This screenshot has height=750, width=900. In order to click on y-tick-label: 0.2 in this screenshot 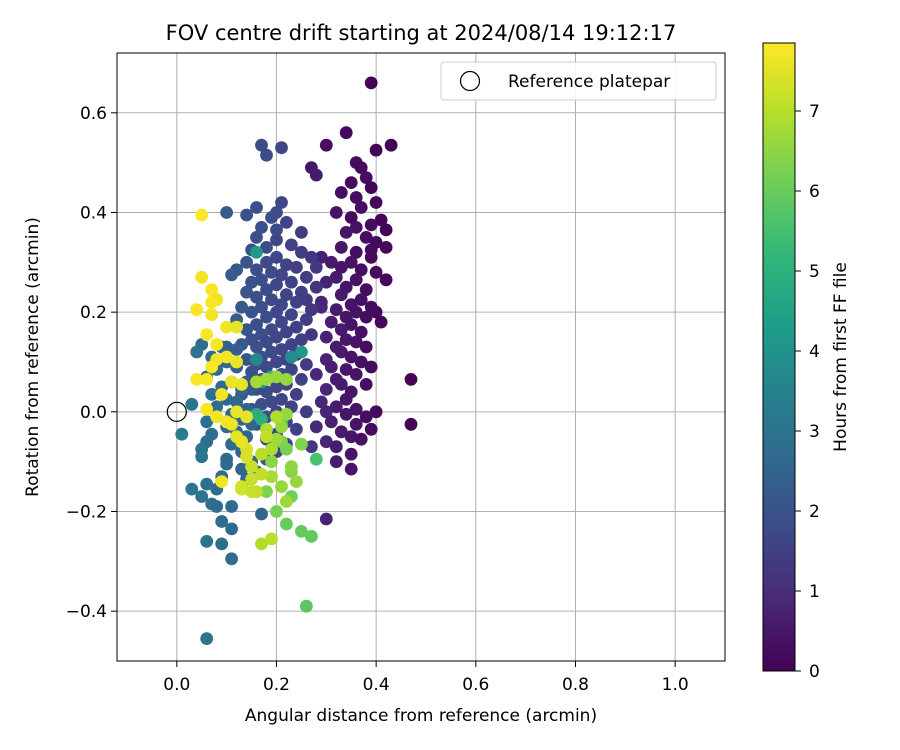, I will do `click(93, 313)`.